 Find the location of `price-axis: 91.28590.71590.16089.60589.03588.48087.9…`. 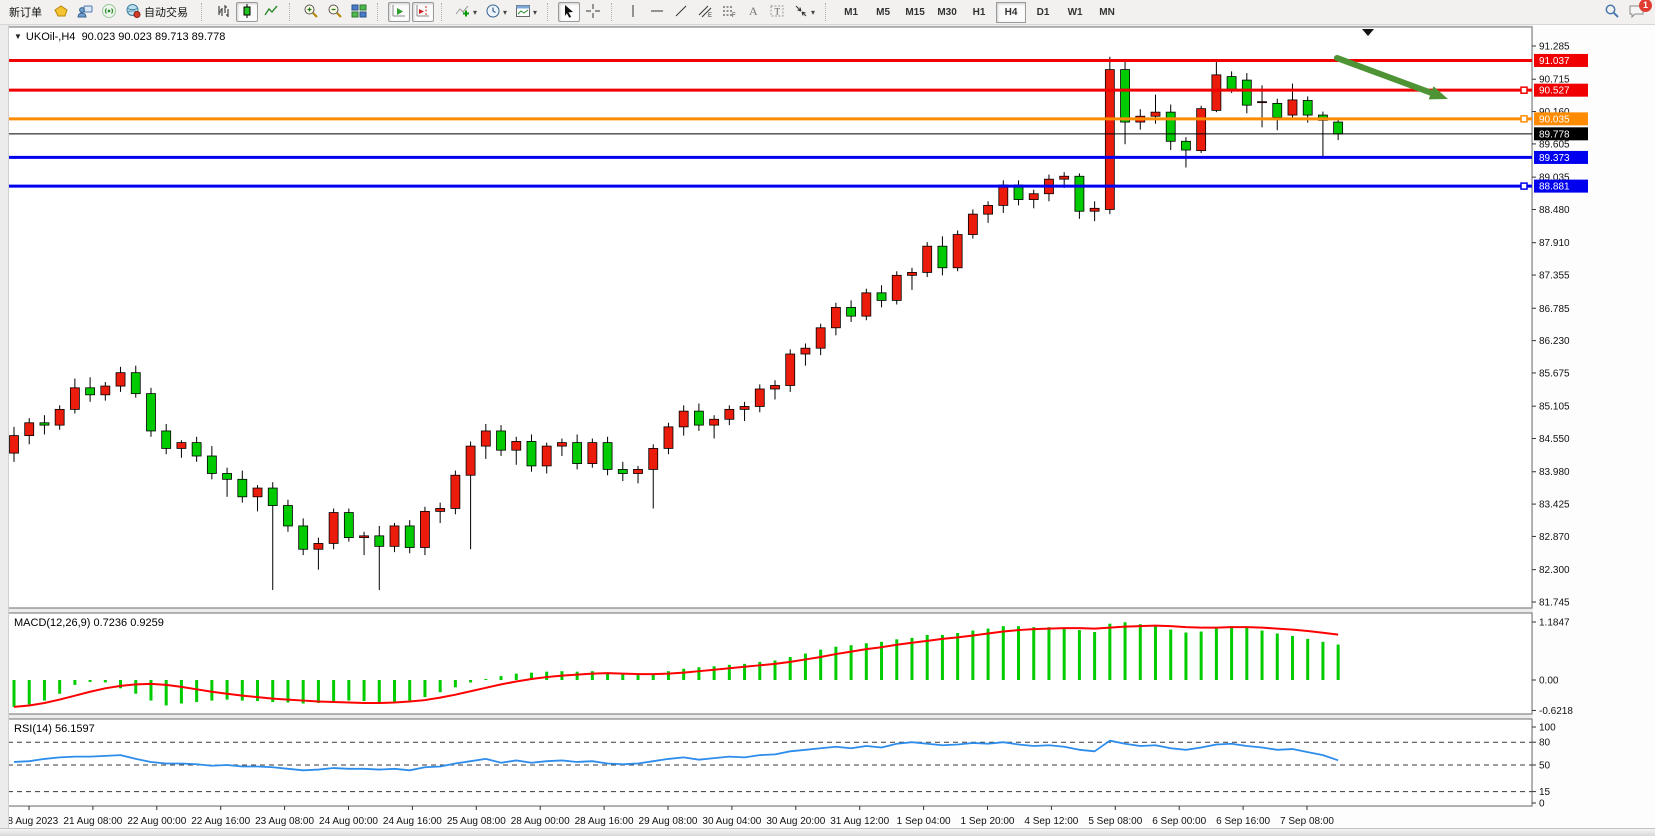

price-axis: 91.28590.71590.16089.60589.03588.48087.9… is located at coordinates (1551, 325).